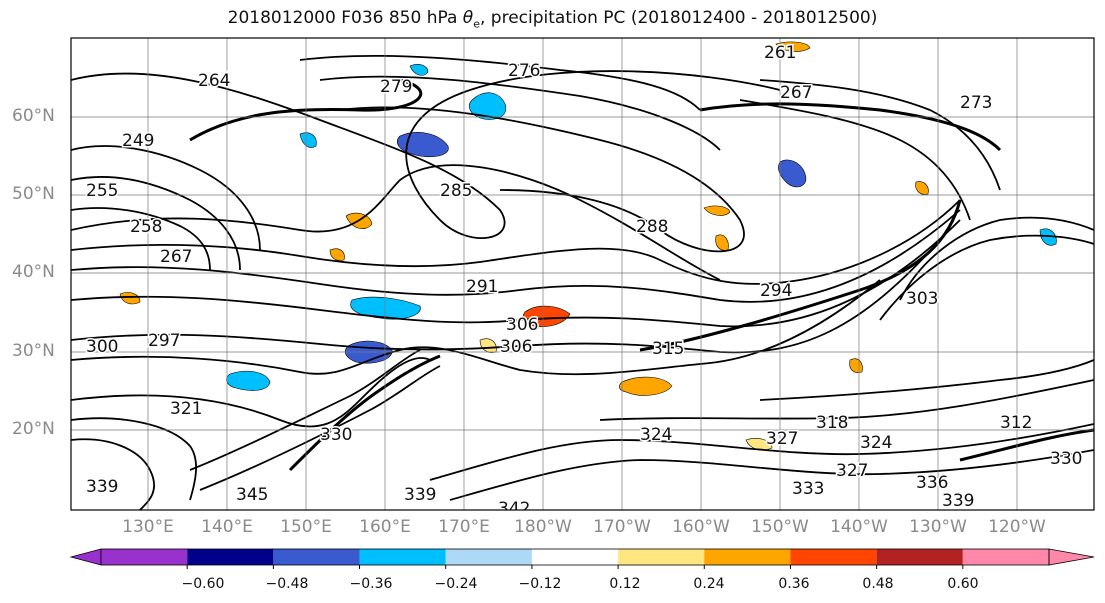 The width and height of the screenshot is (1105, 603). Describe the element at coordinates (186, 409) in the screenshot. I see `contour-label: 321` at that location.